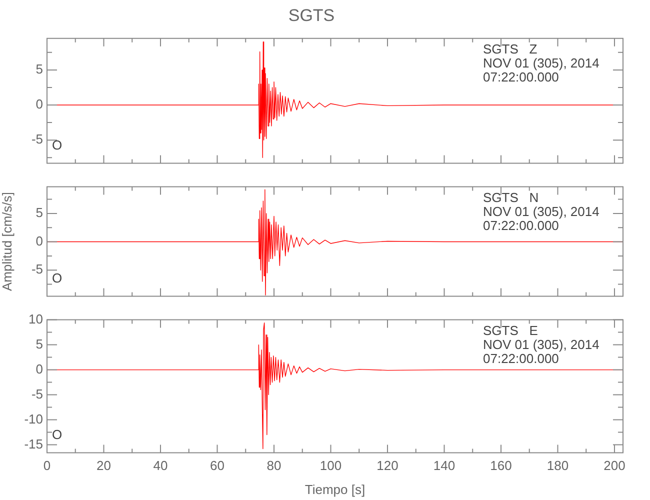 This screenshot has width=650, height=500. Describe the element at coordinates (541, 344) in the screenshot. I see `annotation: SGTS E NOV 01 (305), 2014 07:22:00.000` at that location.